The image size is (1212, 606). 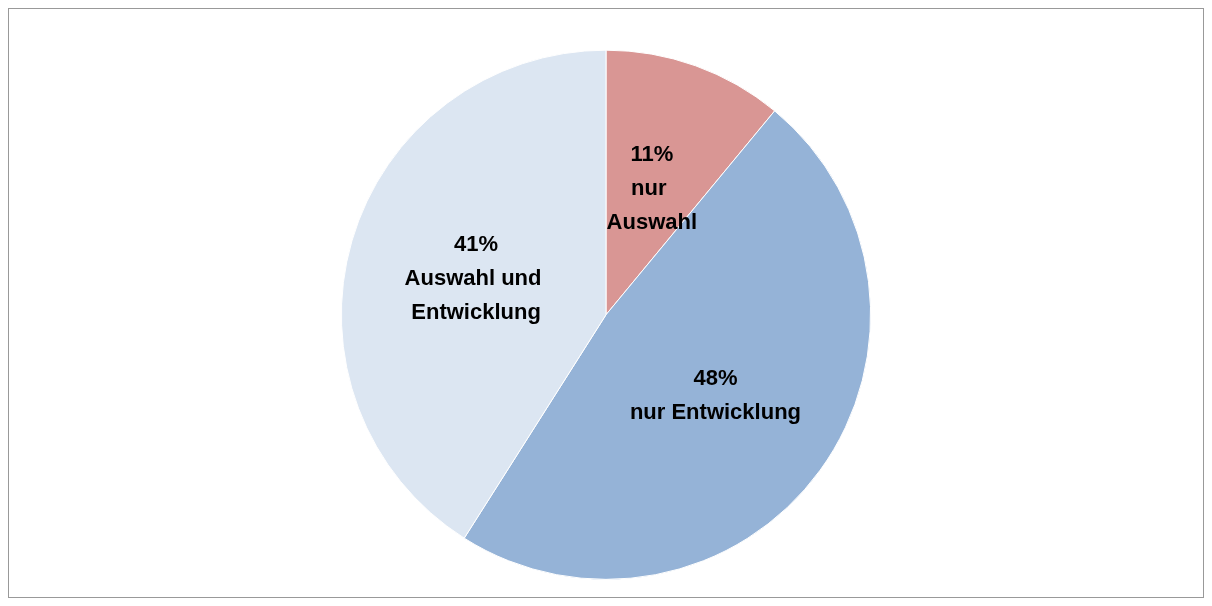 What do you see at coordinates (652, 153) in the screenshot?
I see `data-label: 11%` at bounding box center [652, 153].